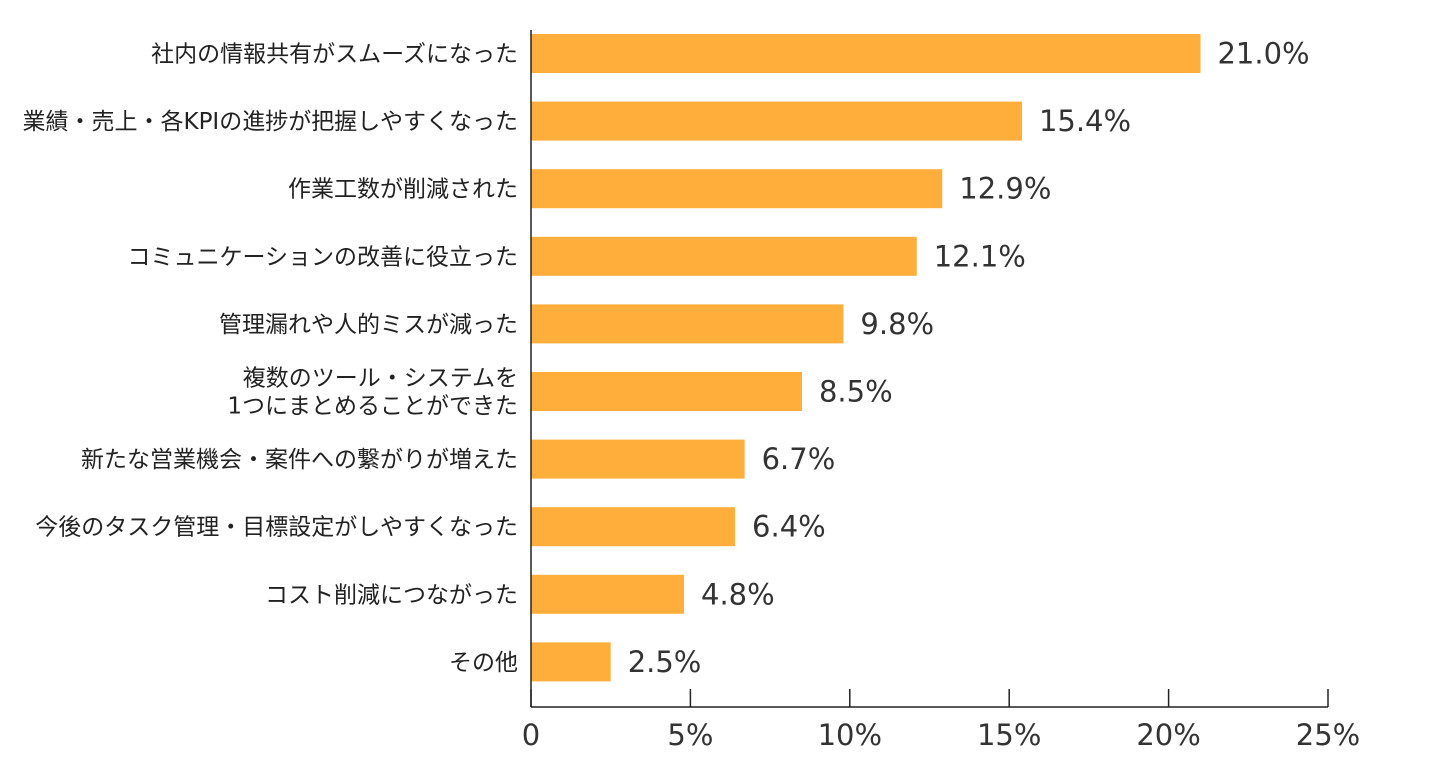  Describe the element at coordinates (856, 392) in the screenshot. I see `value-label-6: 8.5%` at that location.